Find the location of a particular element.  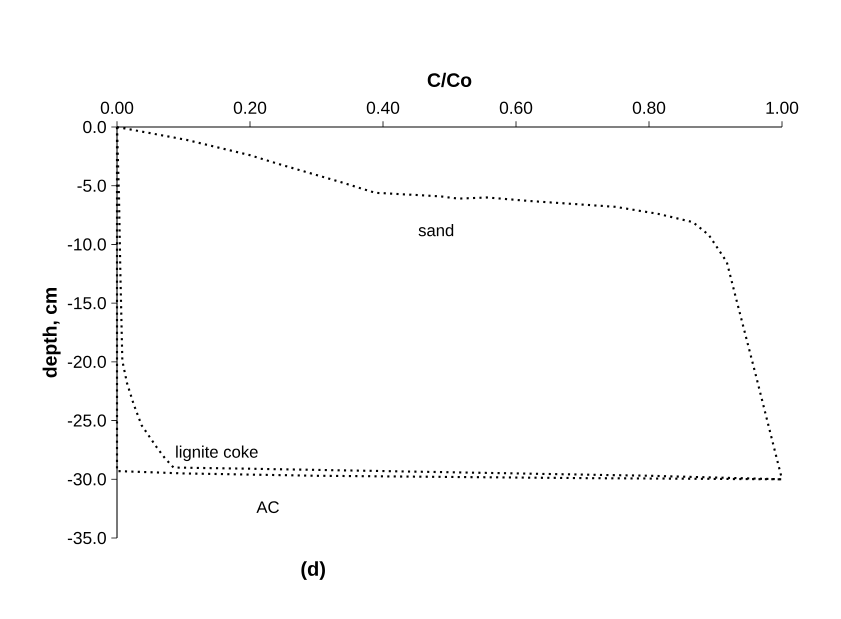

x-tick-label: 0.40 is located at coordinates (383, 108).